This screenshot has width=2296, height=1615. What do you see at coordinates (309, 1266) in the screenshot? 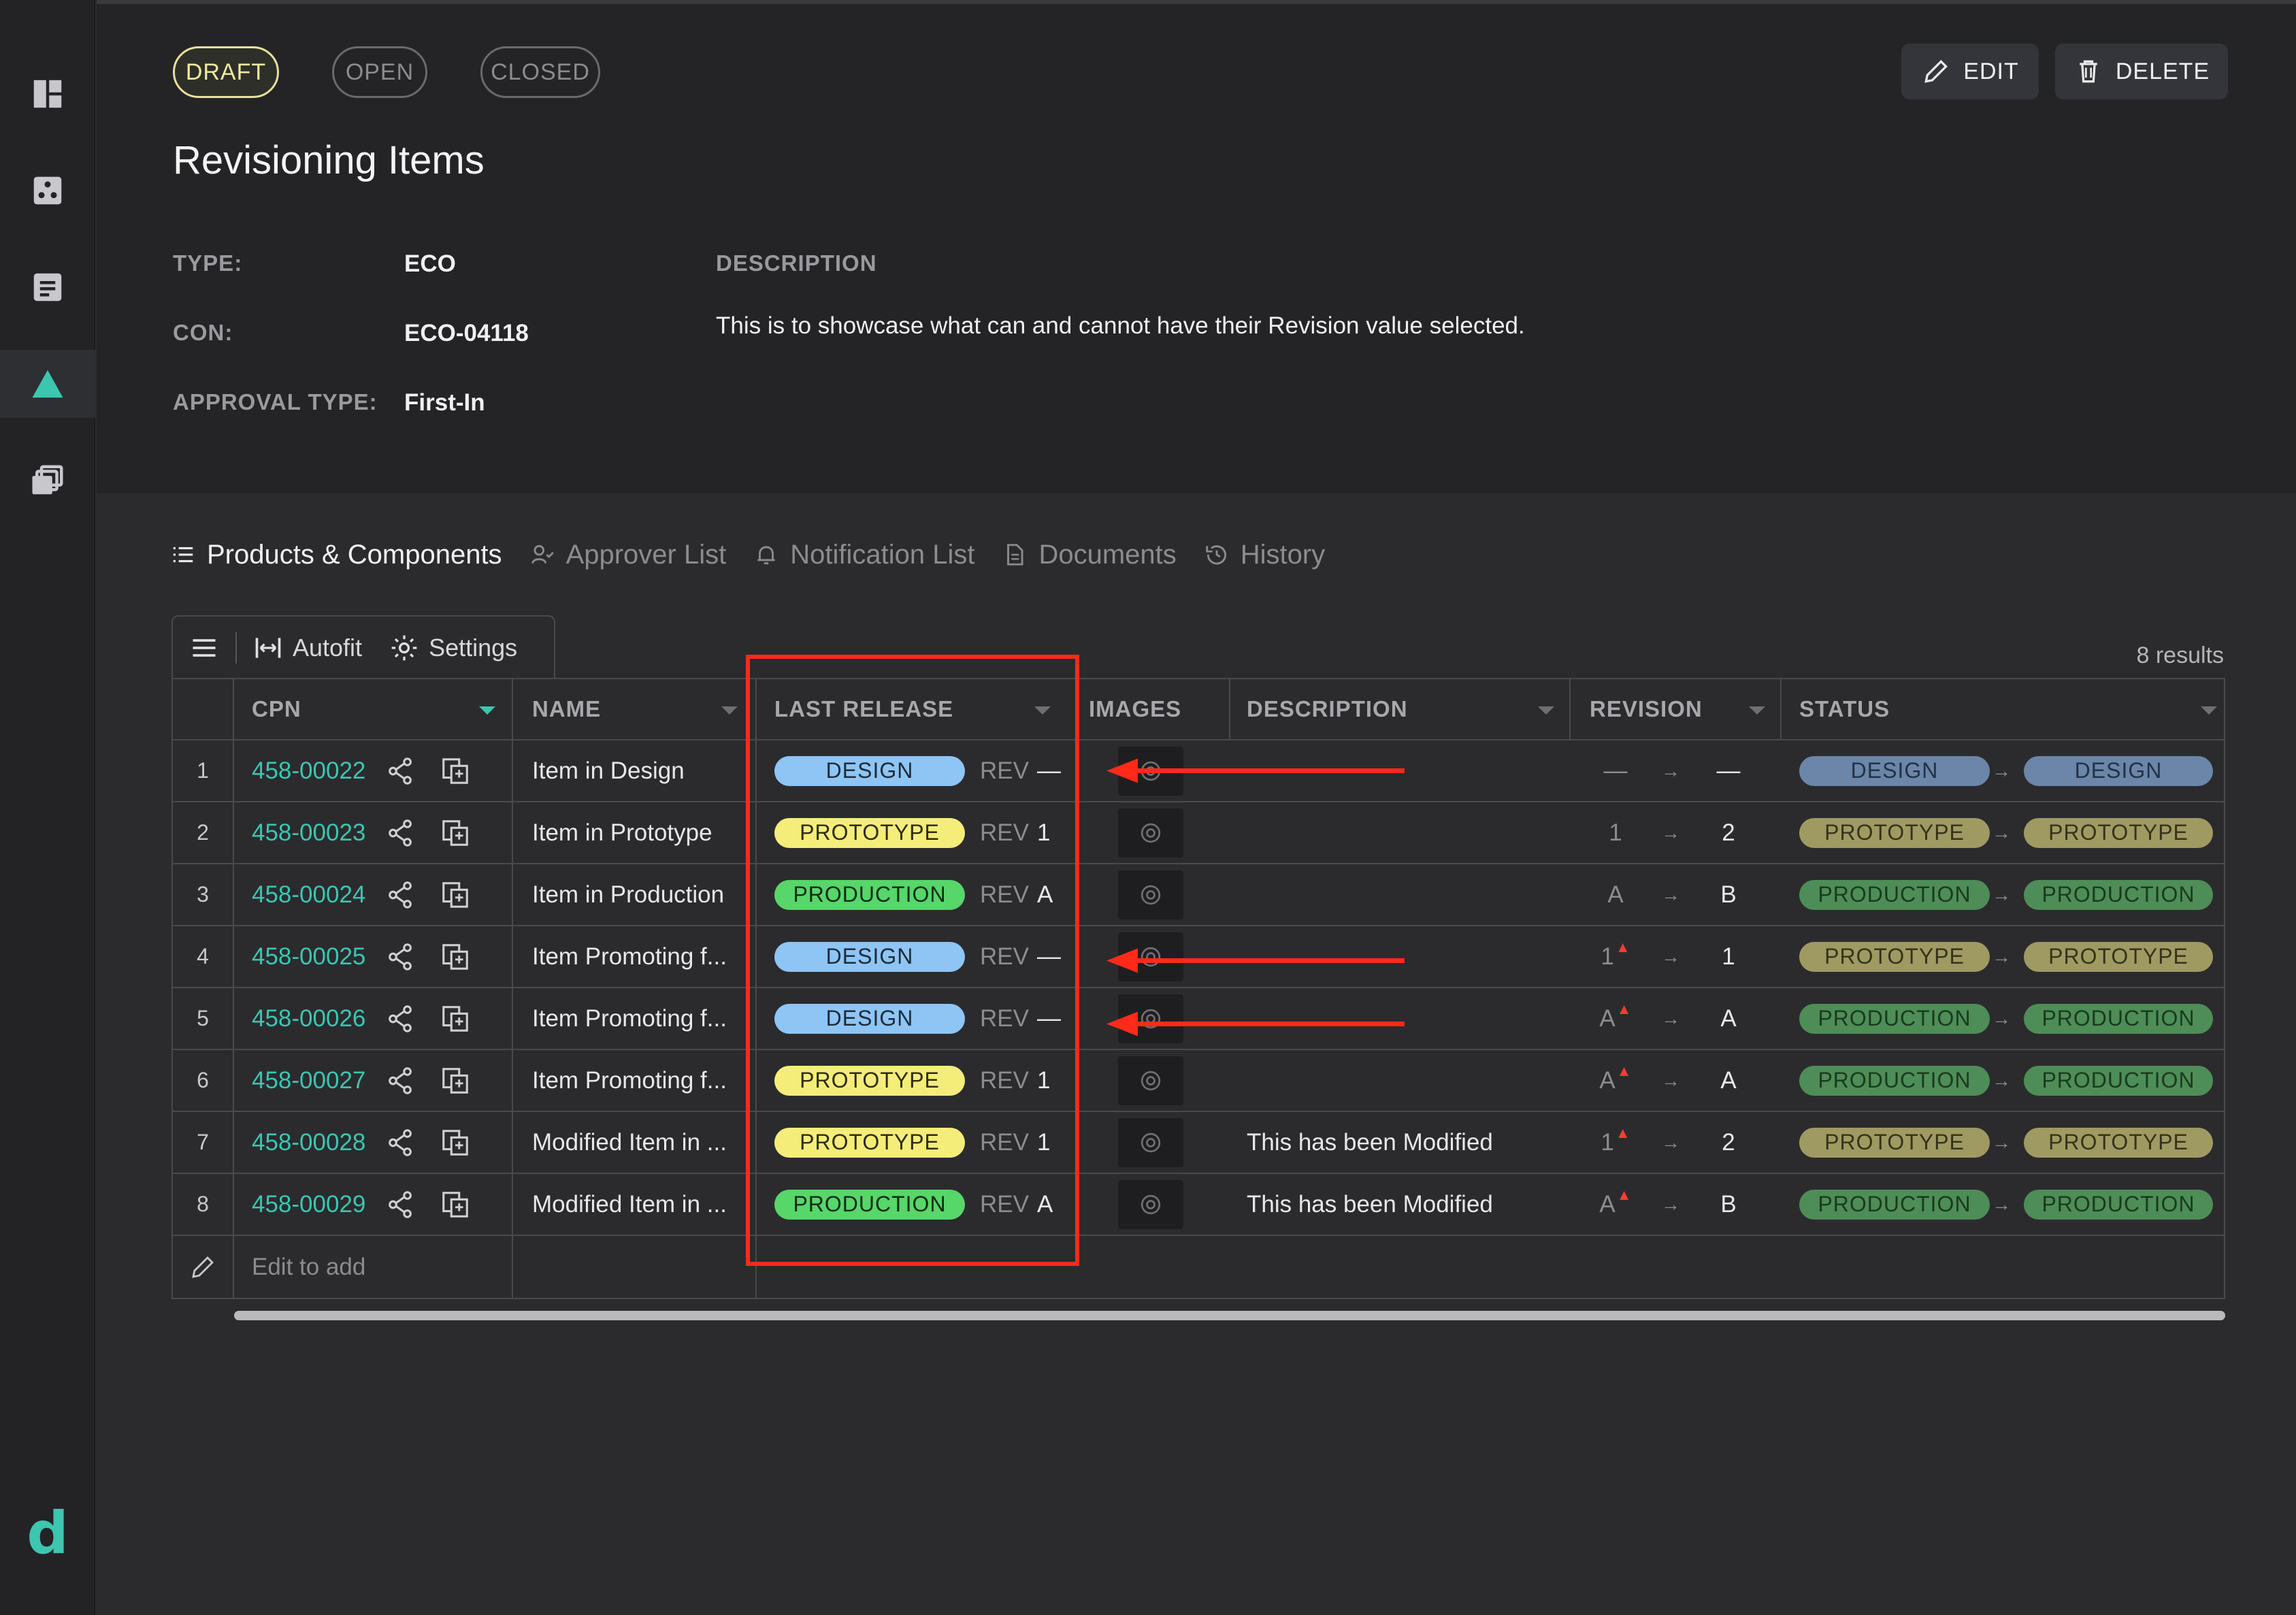
I see `edit-to-add-placeholder: Edit to add` at bounding box center [309, 1266].